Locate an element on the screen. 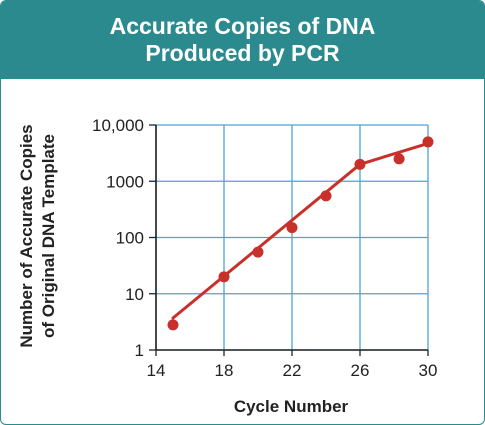  x-axis-title: Cycle Number is located at coordinates (291, 406).